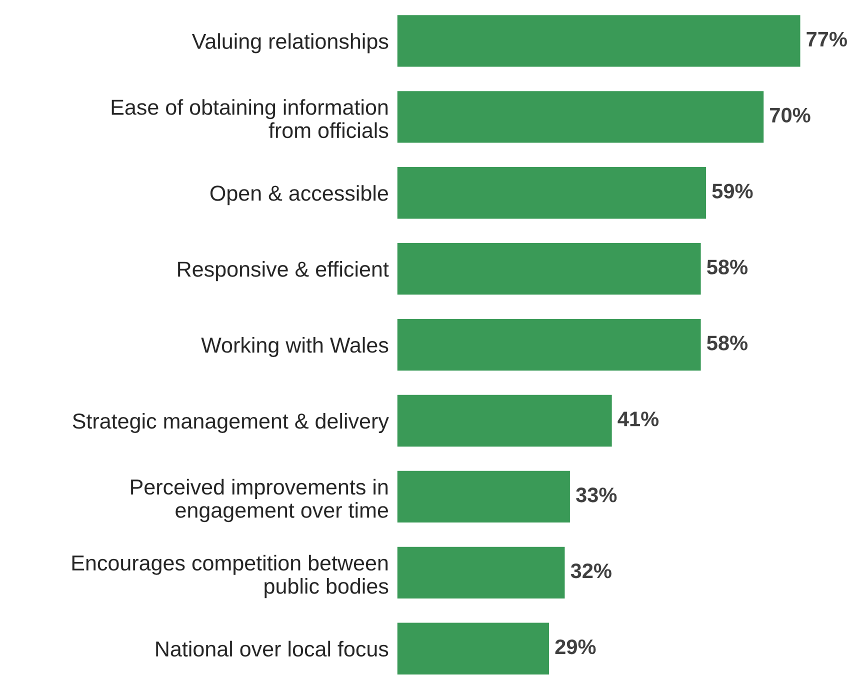 This screenshot has width=858, height=679. Describe the element at coordinates (575, 646) in the screenshot. I see `data-label: 29%` at that location.